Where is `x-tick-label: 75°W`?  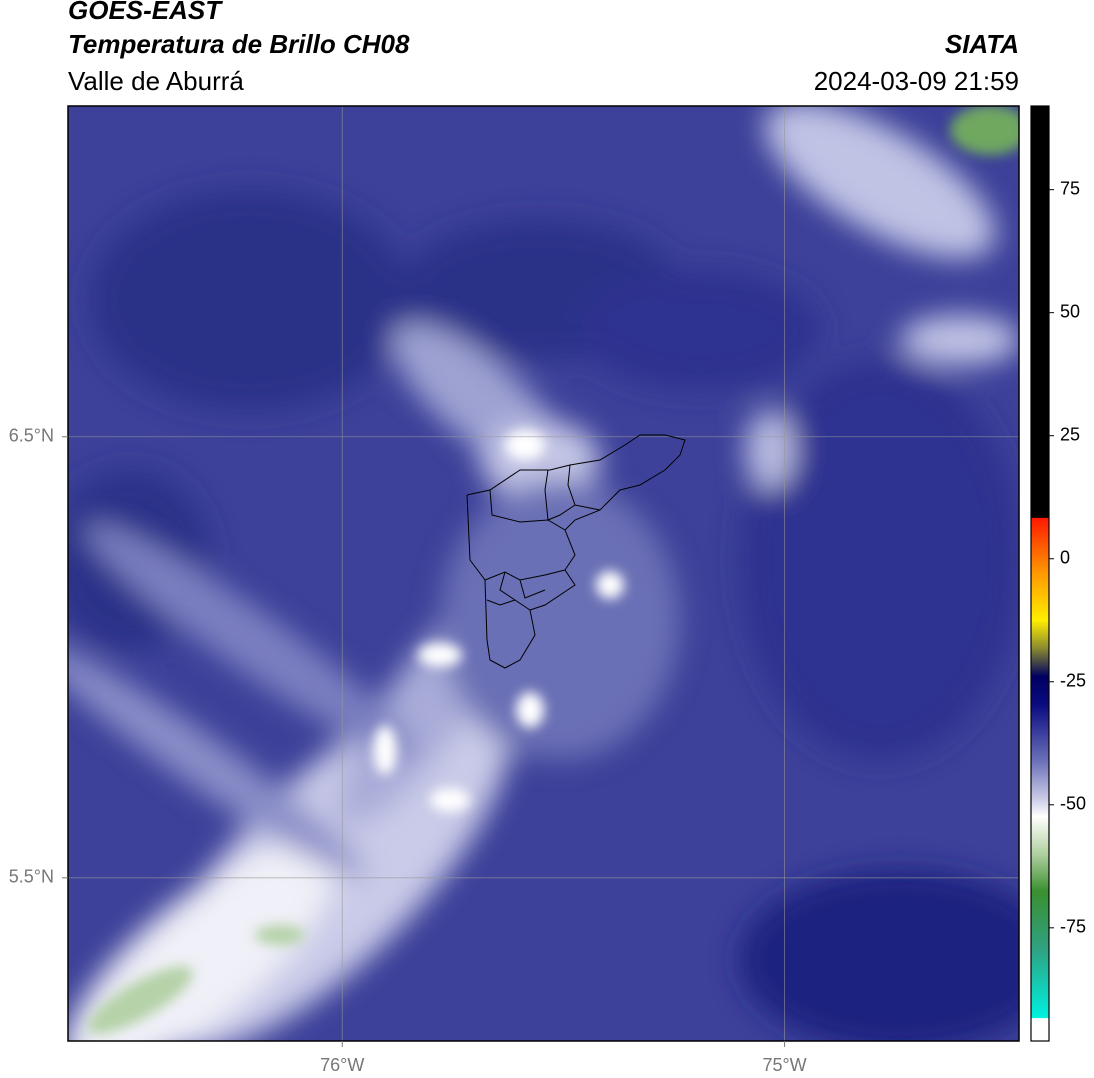 x-tick-label: 75°W is located at coordinates (784, 1065).